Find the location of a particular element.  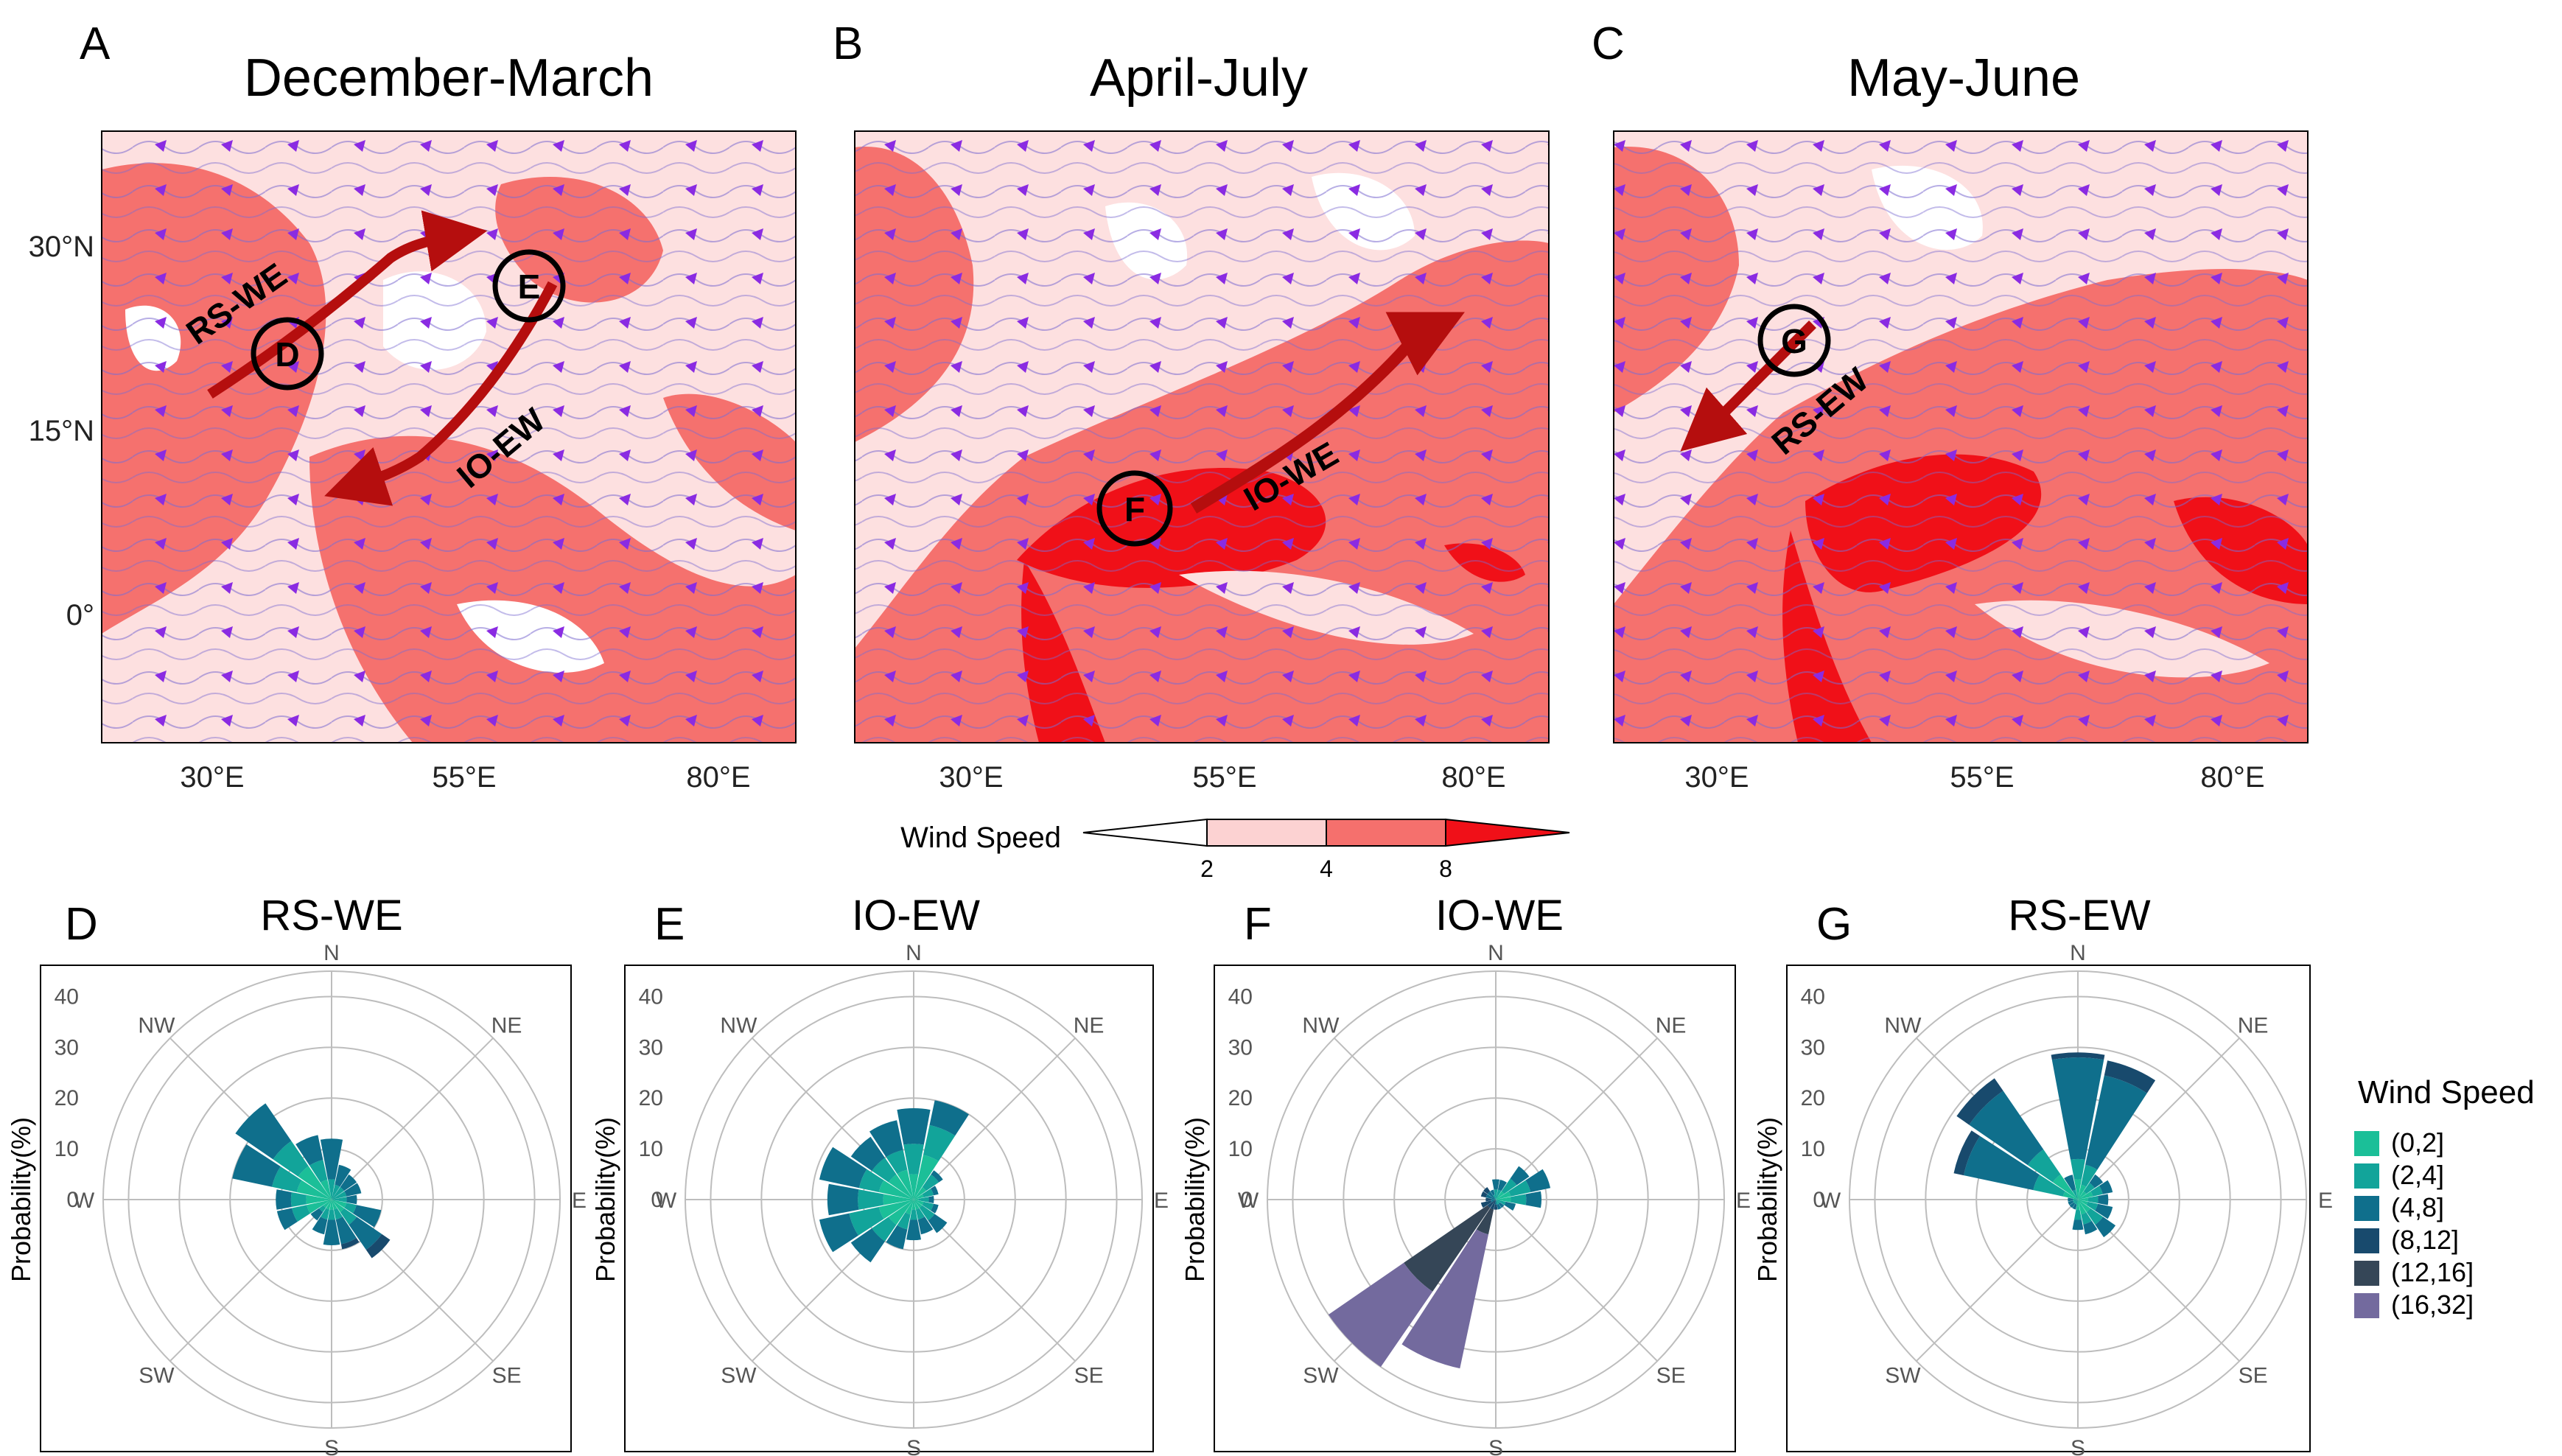

rose-dir-g-ne: NE is located at coordinates (2253, 1025).